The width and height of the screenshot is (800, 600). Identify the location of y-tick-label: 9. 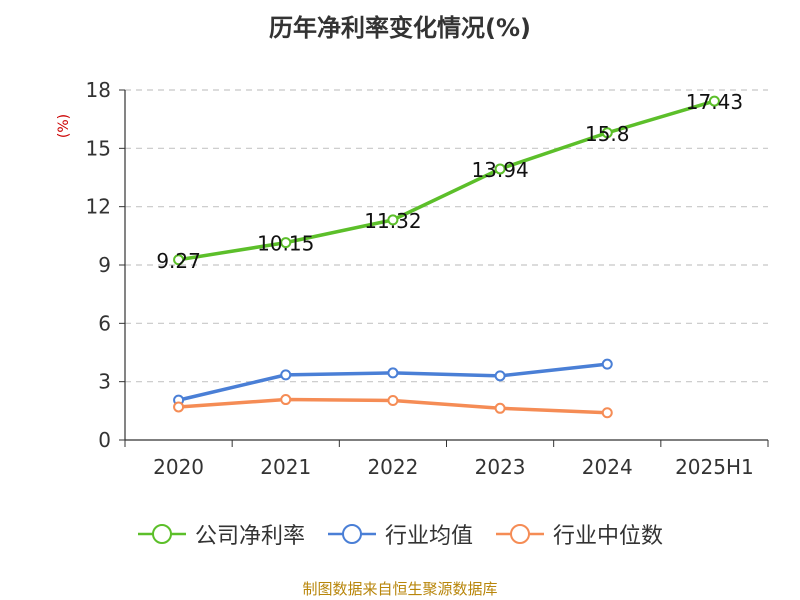
(104, 265).